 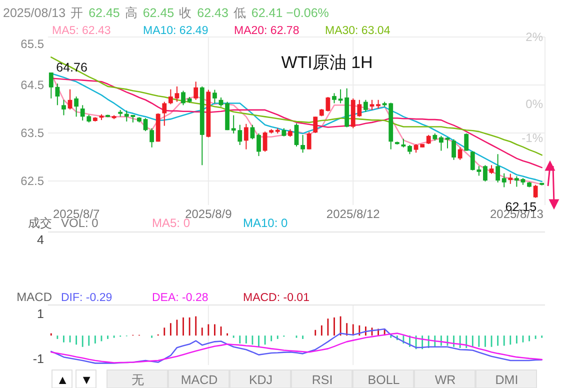 What do you see at coordinates (265, 223) in the screenshot?
I see `text: MA10: 0` at bounding box center [265, 223].